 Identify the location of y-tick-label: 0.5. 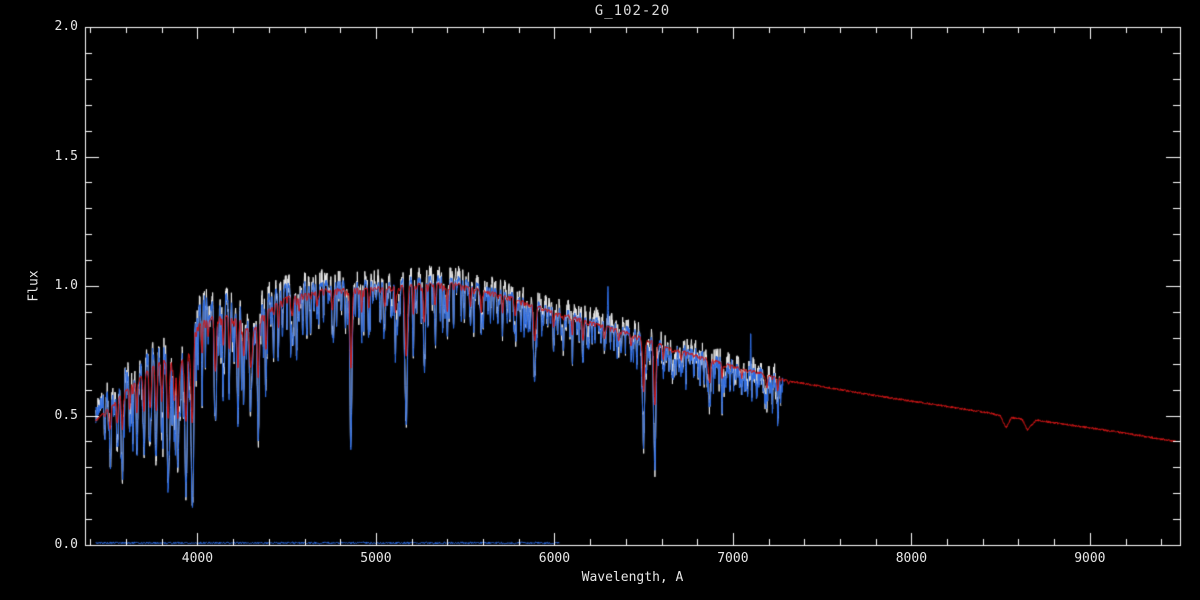
(66, 415).